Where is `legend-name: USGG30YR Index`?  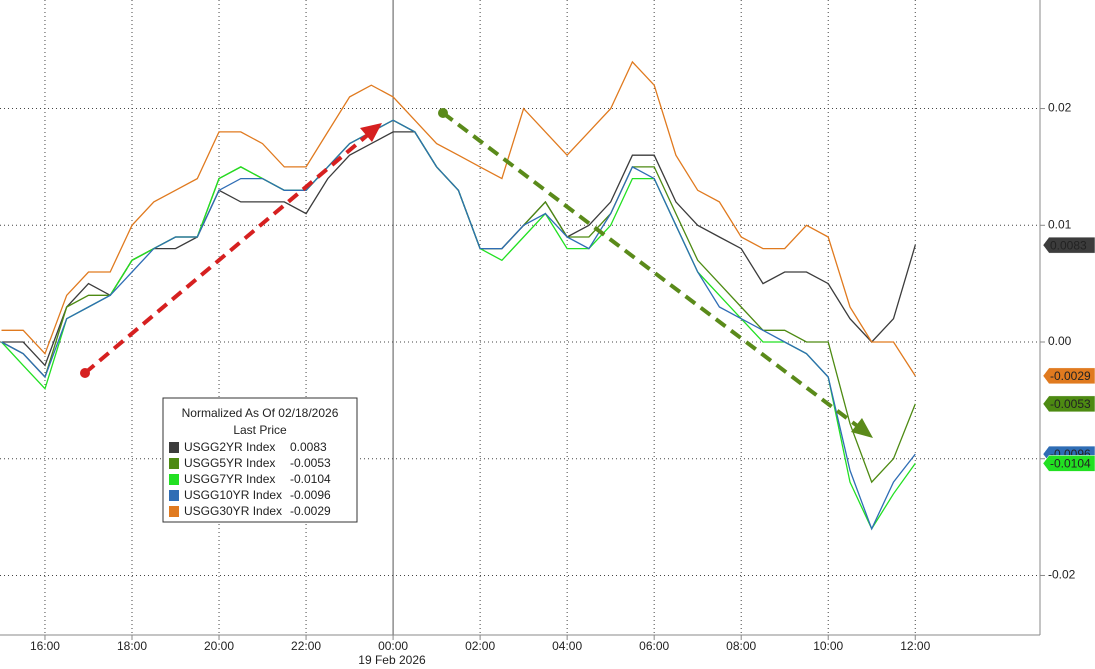
legend-name: USGG30YR Index is located at coordinates (233, 511).